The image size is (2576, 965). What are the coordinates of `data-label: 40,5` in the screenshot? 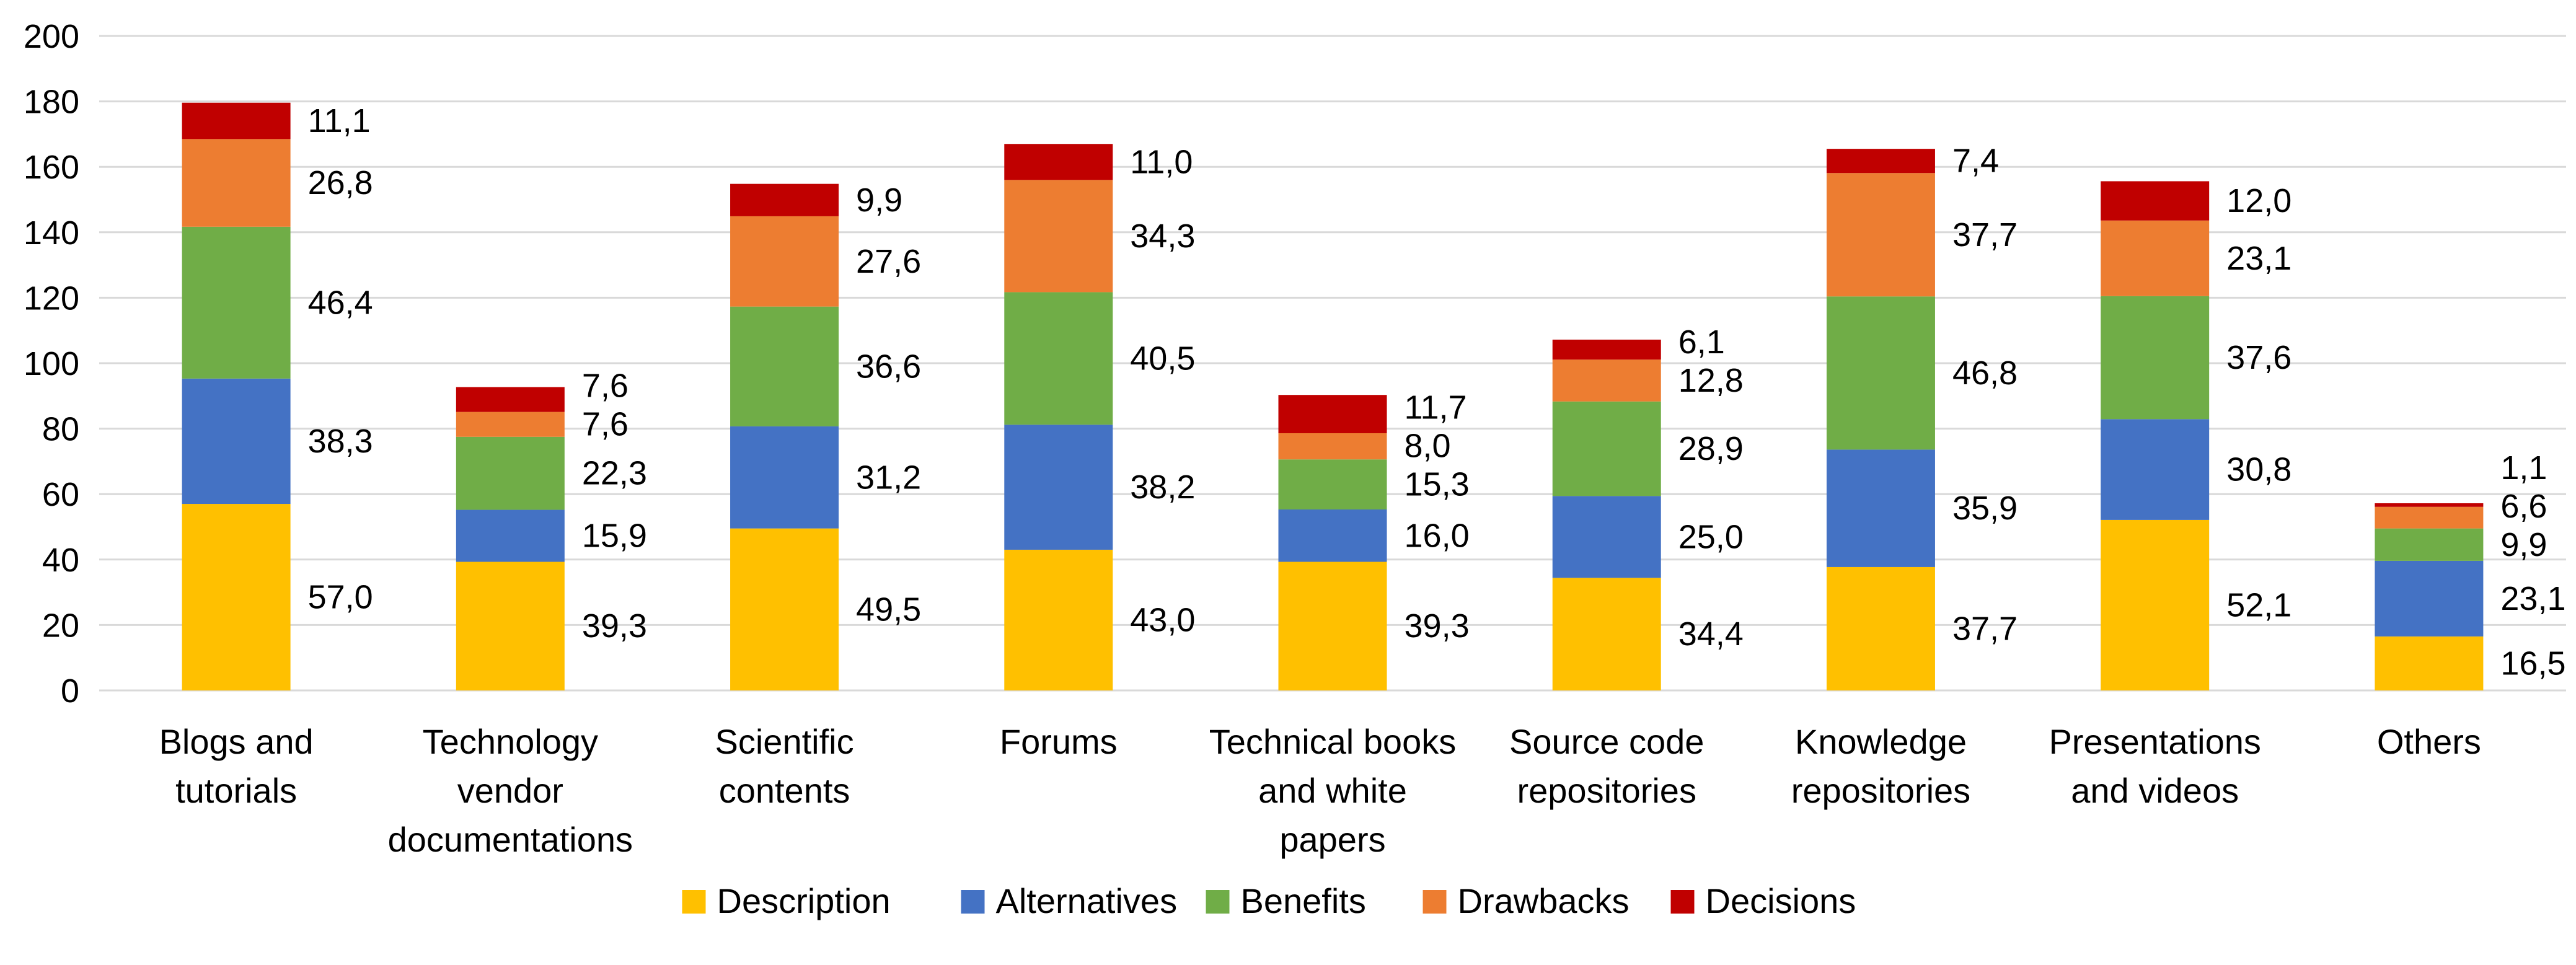 It's located at (1162, 358).